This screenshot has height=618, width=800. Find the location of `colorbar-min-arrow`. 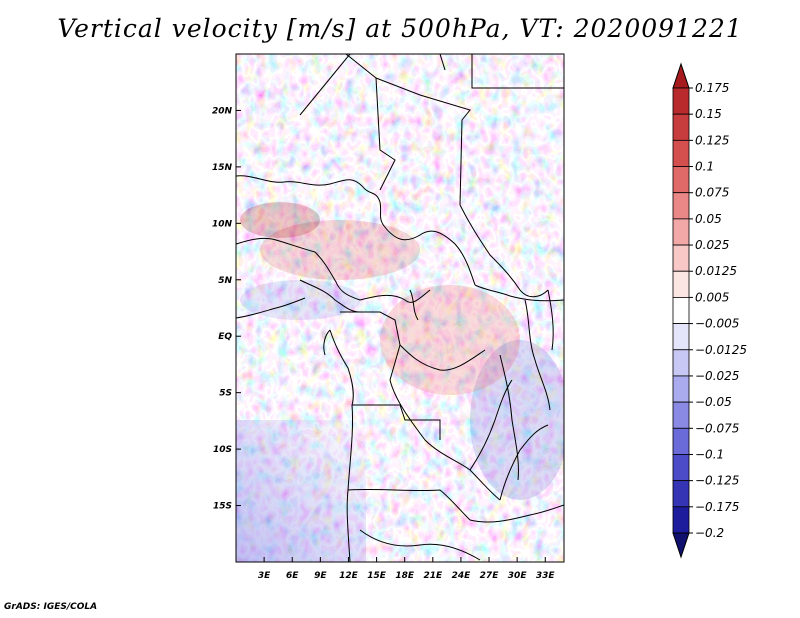

colorbar-min-arrow is located at coordinates (681, 545).